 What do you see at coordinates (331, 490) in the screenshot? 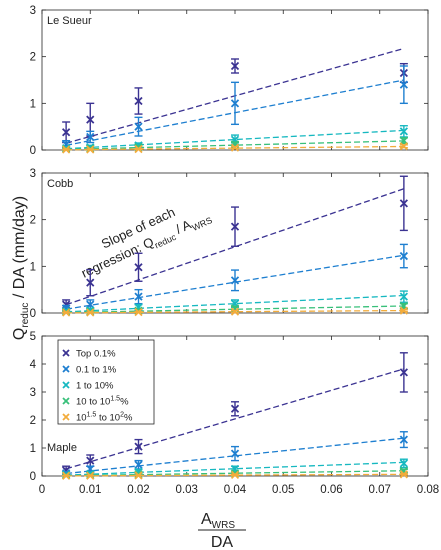
I see `x-tick-label: 0.06` at bounding box center [331, 490].